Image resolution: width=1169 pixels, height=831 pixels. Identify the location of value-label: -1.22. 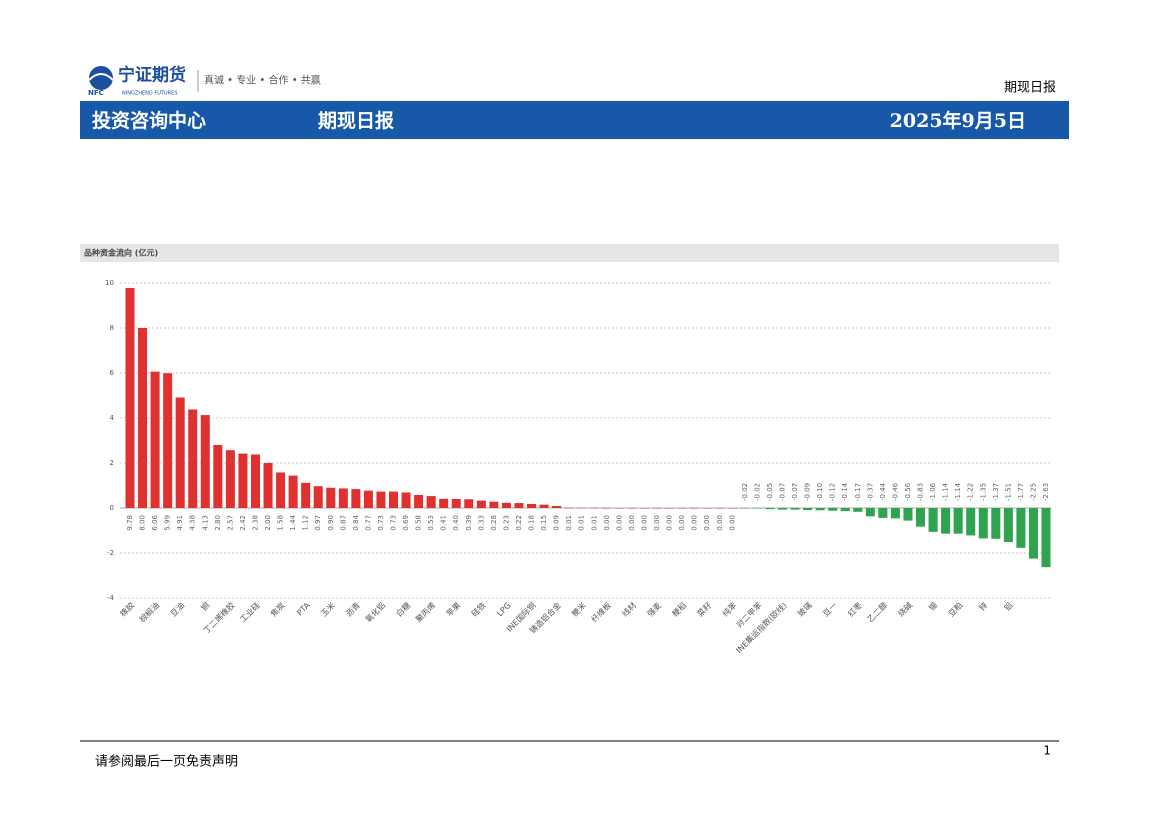
(971, 492).